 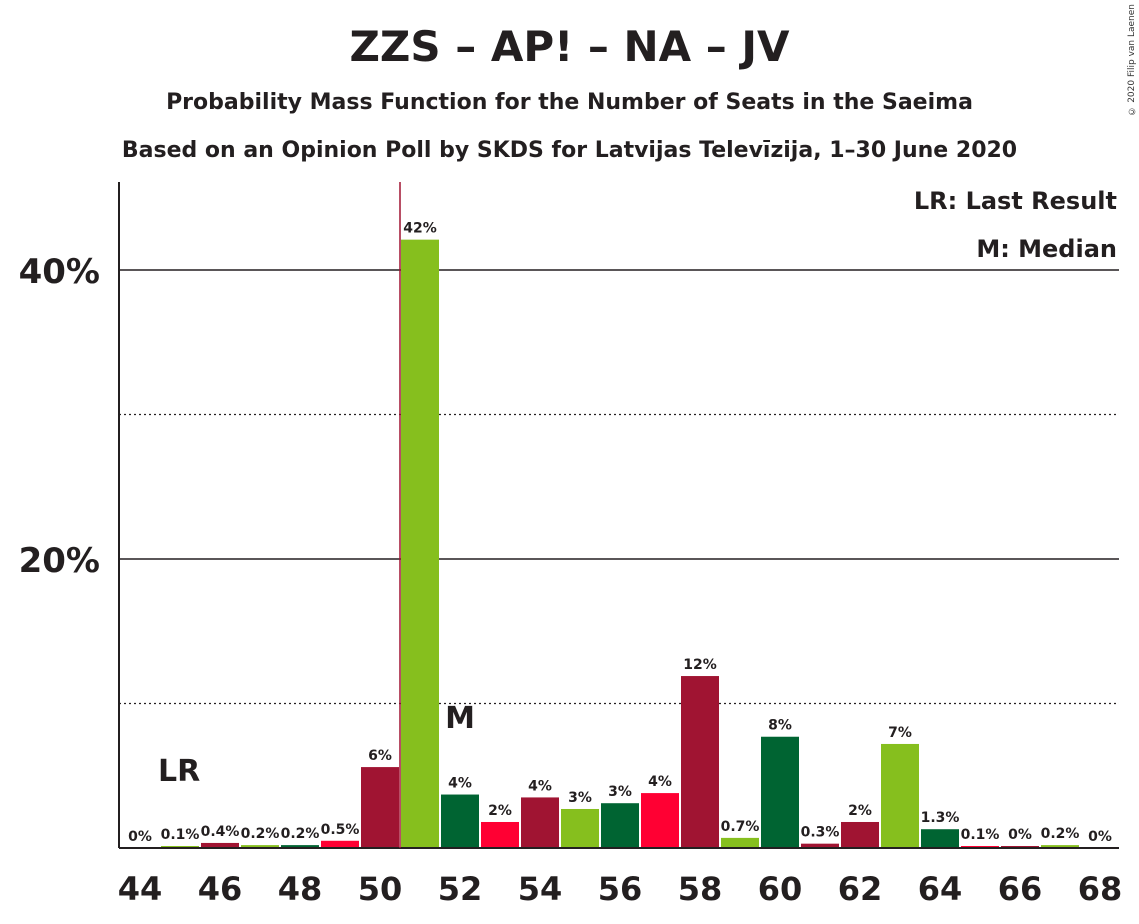 What do you see at coordinates (700, 665) in the screenshot?
I see `bar-label: 12%` at bounding box center [700, 665].